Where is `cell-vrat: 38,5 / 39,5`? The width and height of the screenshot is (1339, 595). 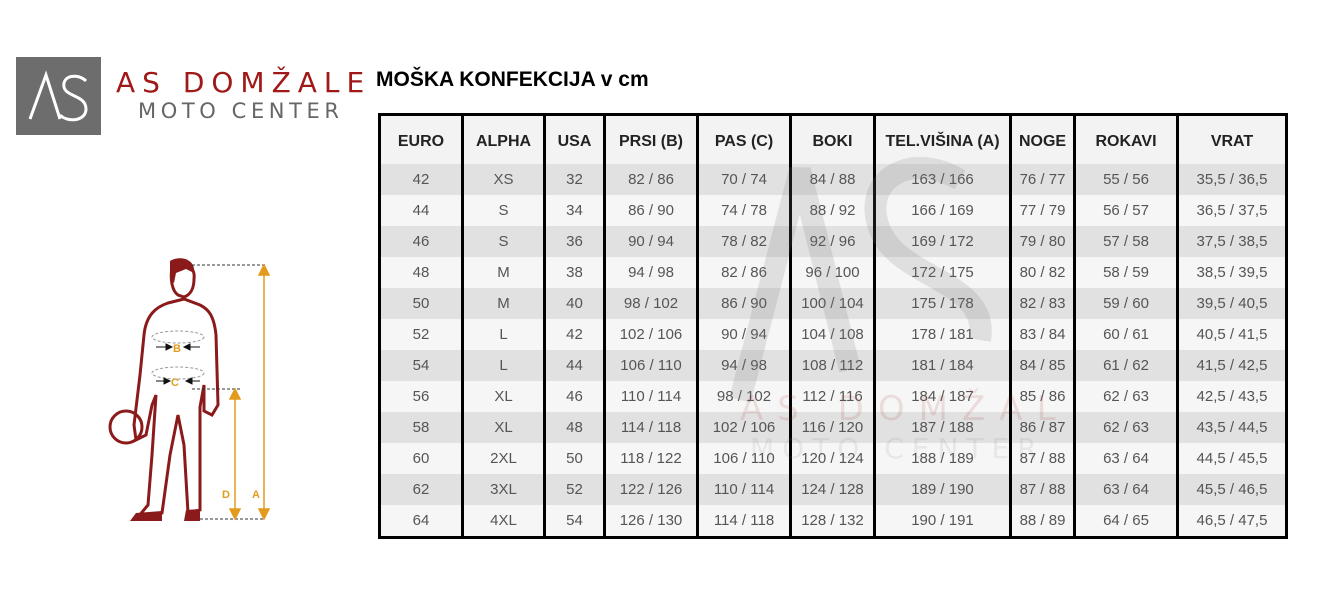 cell-vrat: 38,5 / 39,5 is located at coordinates (1232, 272).